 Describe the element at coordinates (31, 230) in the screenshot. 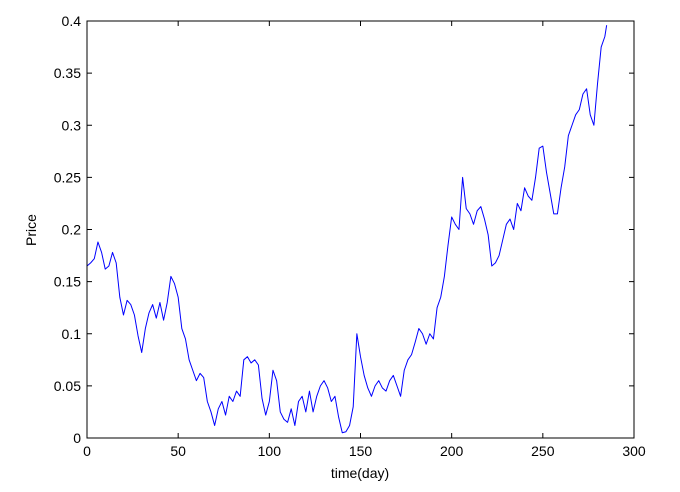

I see `y-axis-label: Price` at that location.